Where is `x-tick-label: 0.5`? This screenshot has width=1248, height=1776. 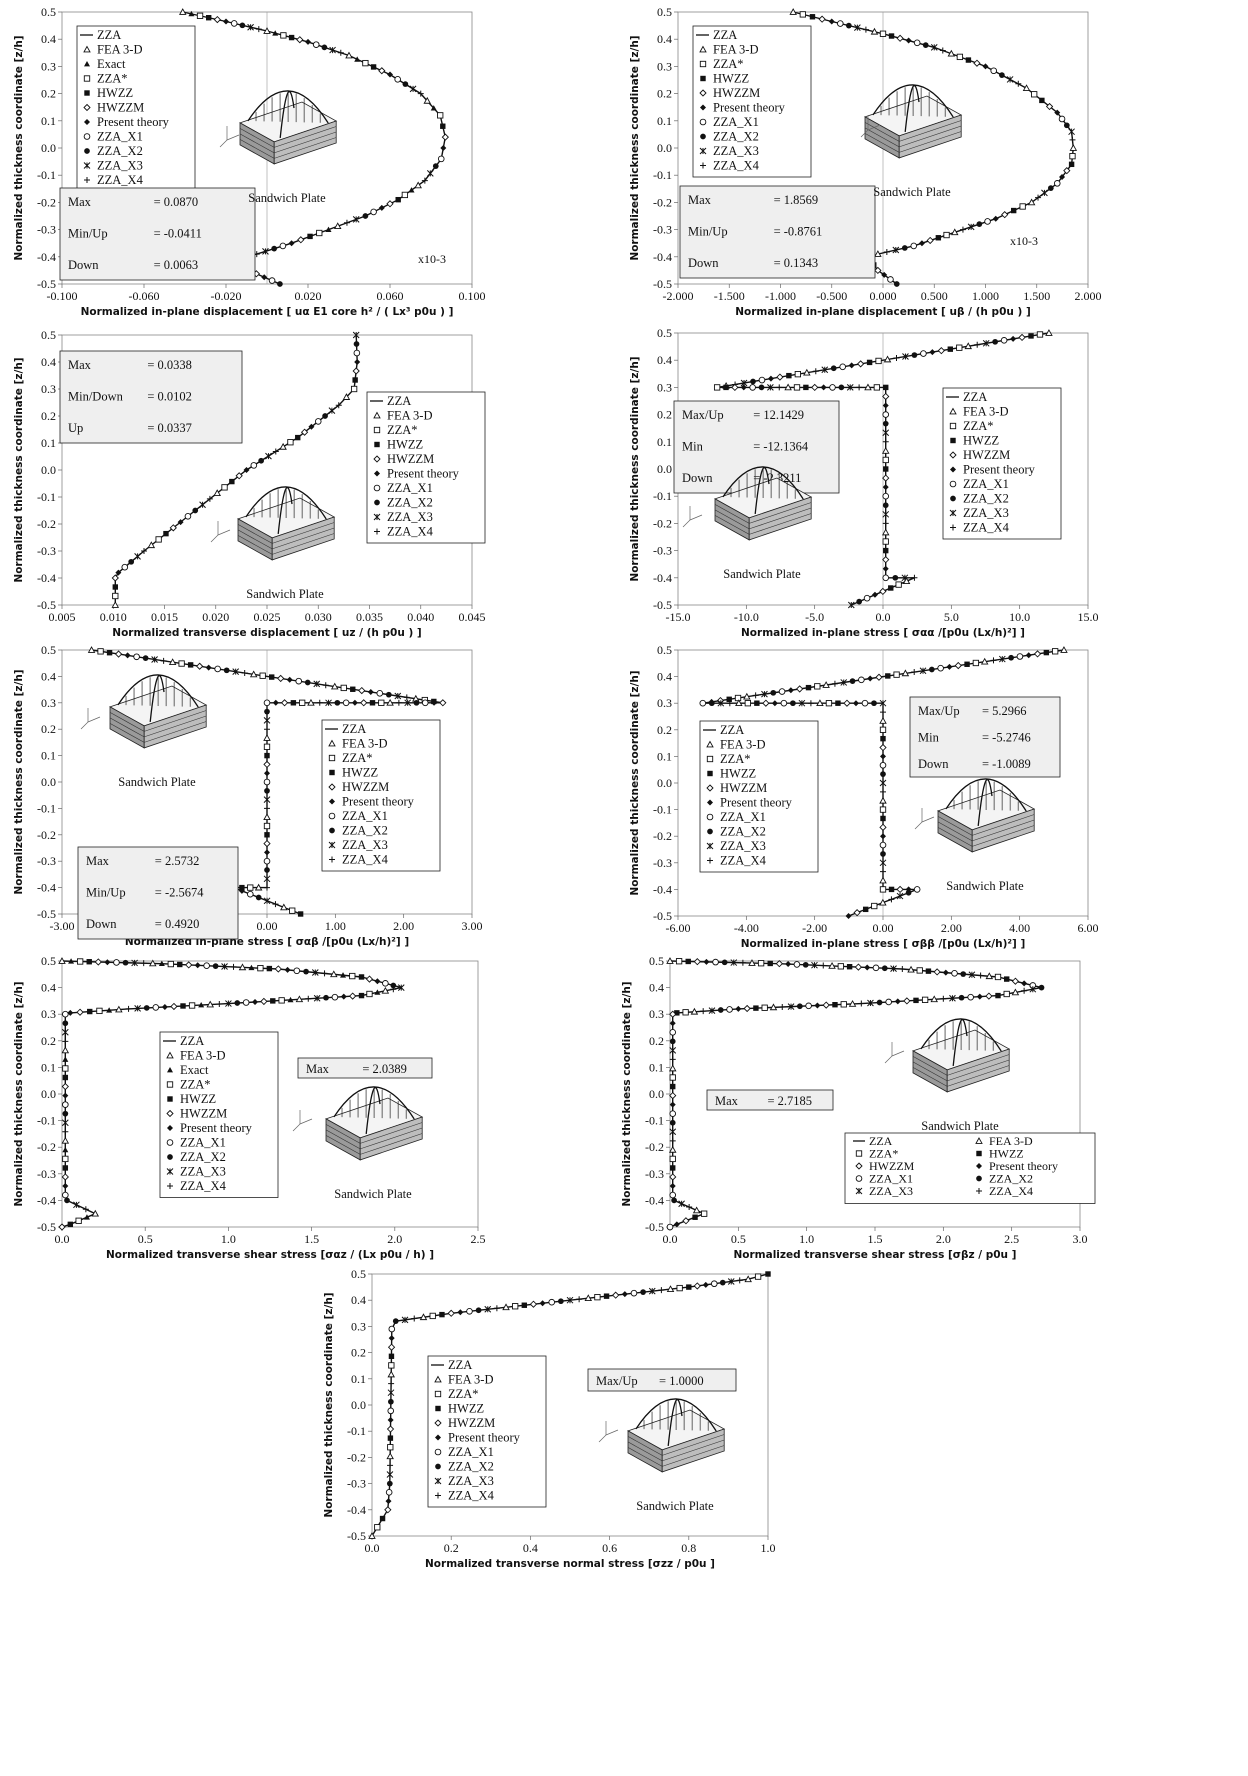 x-tick-label: 0.5 is located at coordinates (738, 1239).